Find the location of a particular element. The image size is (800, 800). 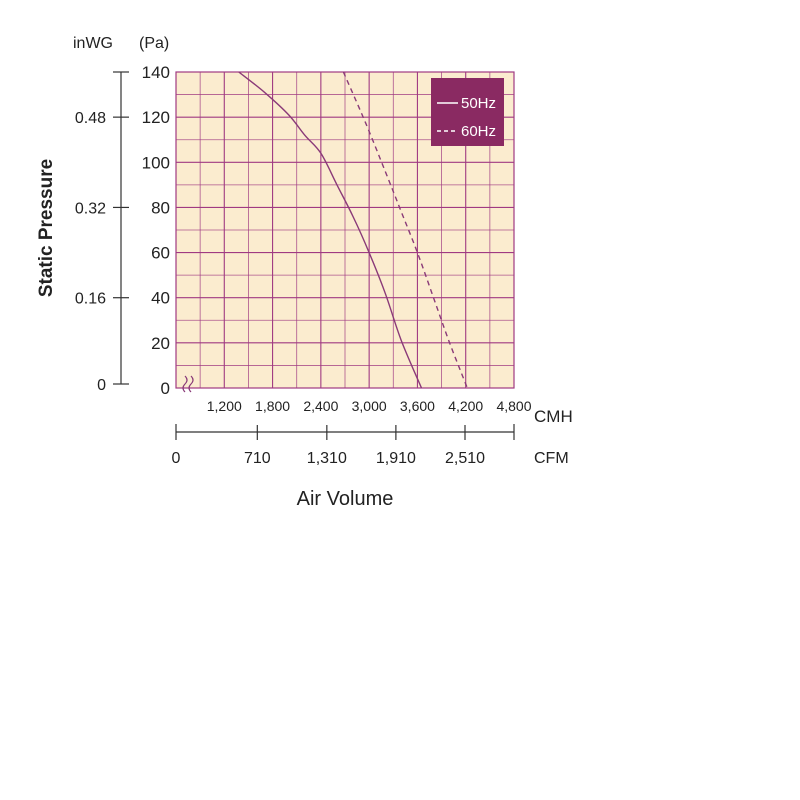

y-tick-label-inwg: 0.32 is located at coordinates (90, 208).